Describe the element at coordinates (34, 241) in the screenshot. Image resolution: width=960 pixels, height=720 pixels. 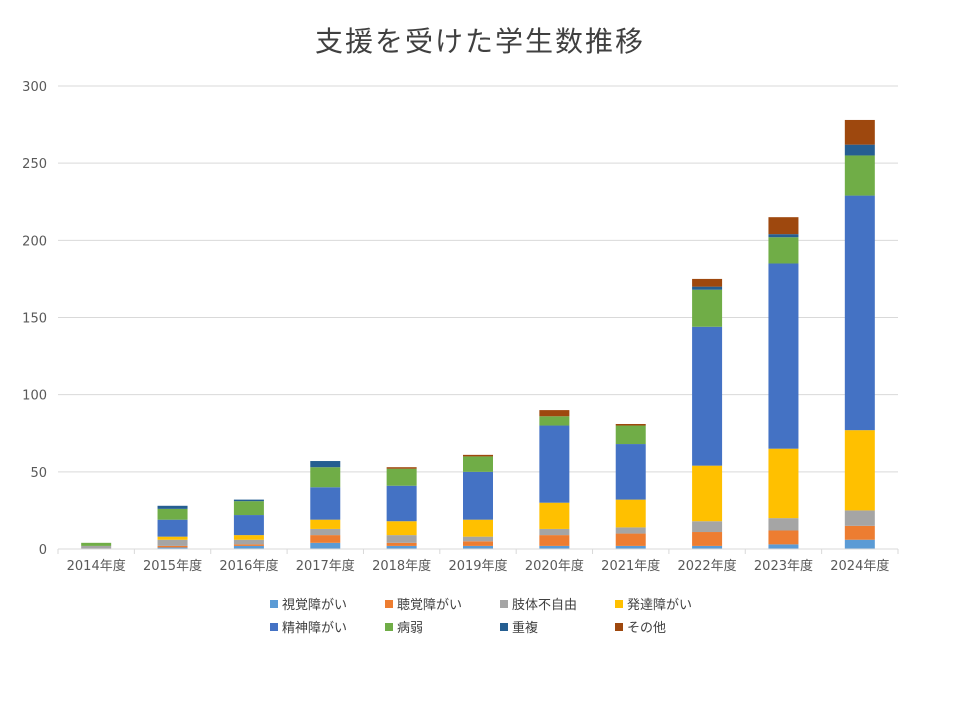
I see `y-tick-label: 200` at that location.